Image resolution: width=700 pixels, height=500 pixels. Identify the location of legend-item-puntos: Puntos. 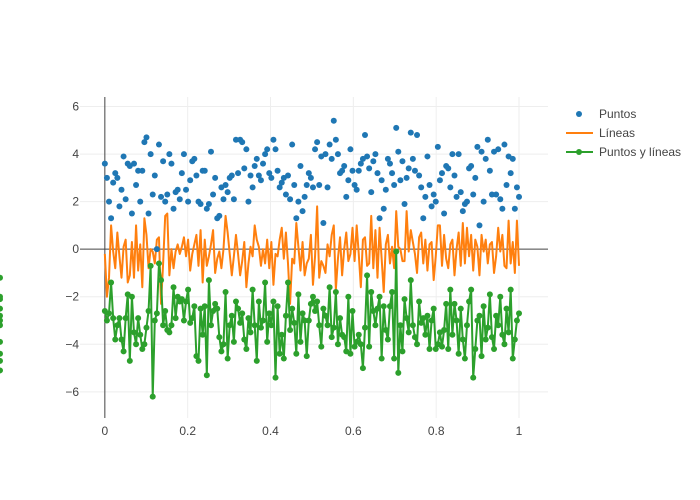
(606, 114).